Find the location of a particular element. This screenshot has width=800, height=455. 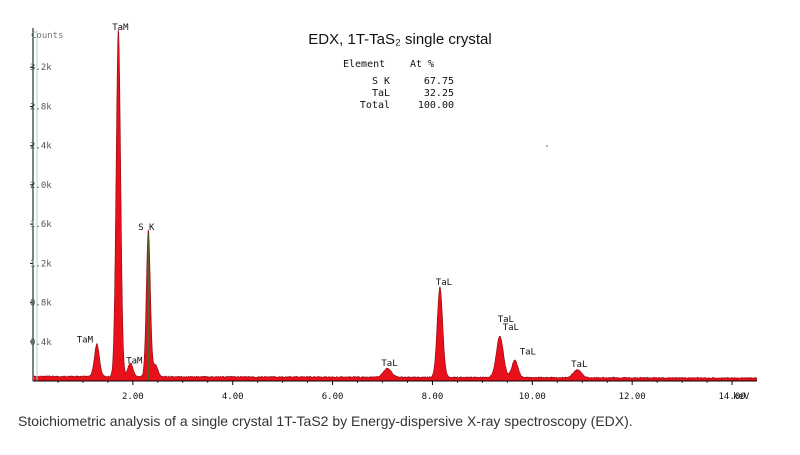

composition-row-element: Total is located at coordinates (375, 105).